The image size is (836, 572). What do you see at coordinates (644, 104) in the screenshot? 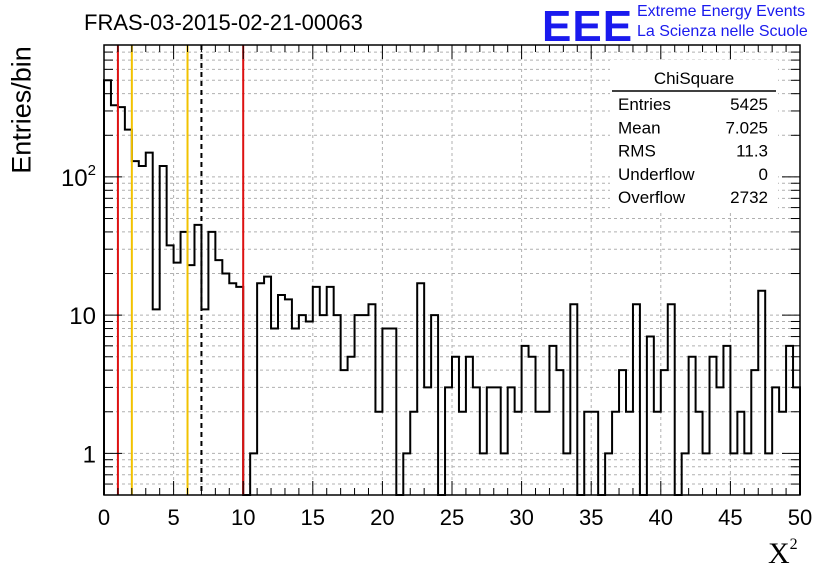
I see `stats-row-label: Entries` at bounding box center [644, 104].